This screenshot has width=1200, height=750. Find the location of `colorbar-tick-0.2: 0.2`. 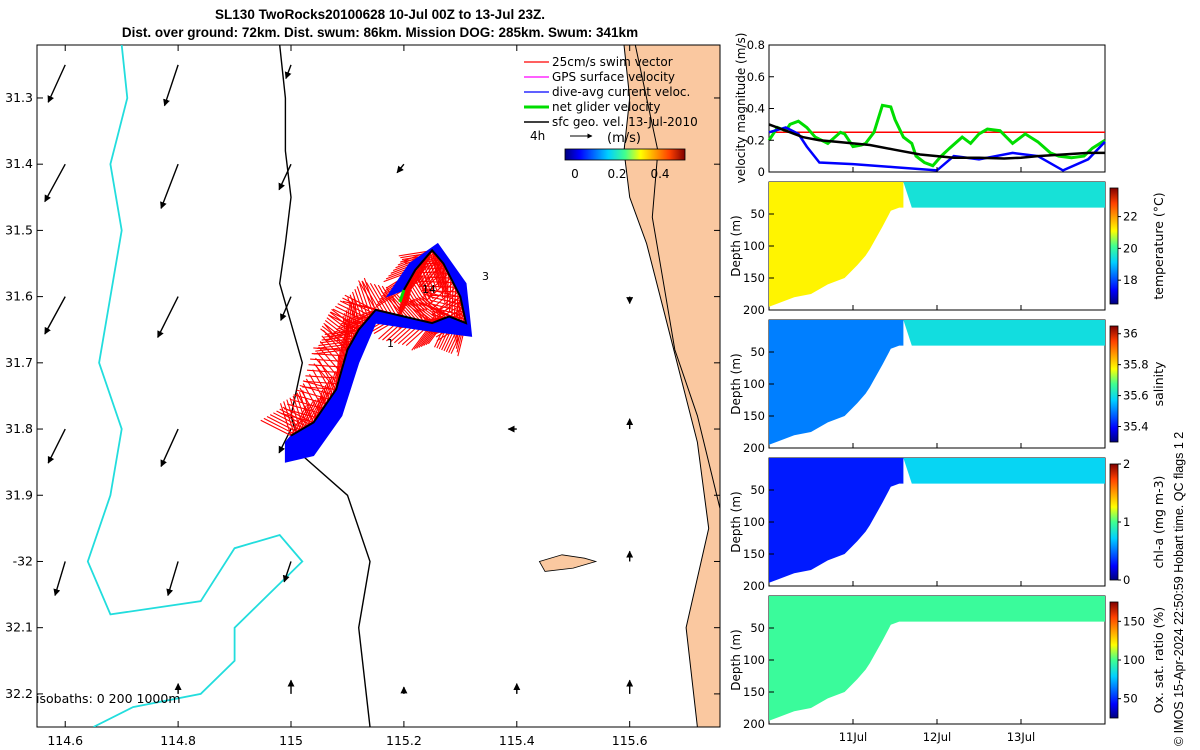

colorbar-tick-0.2: 0.2 is located at coordinates (616, 174).